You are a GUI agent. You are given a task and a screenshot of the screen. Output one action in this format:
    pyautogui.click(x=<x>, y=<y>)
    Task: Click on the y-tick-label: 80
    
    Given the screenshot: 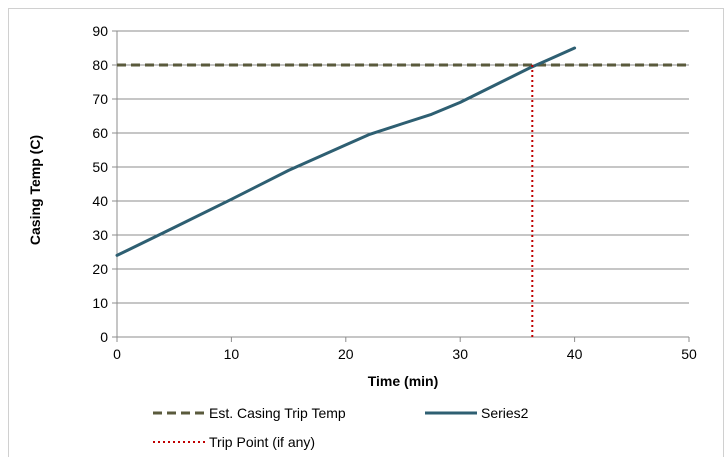 What is the action you would take?
    pyautogui.click(x=100, y=65)
    